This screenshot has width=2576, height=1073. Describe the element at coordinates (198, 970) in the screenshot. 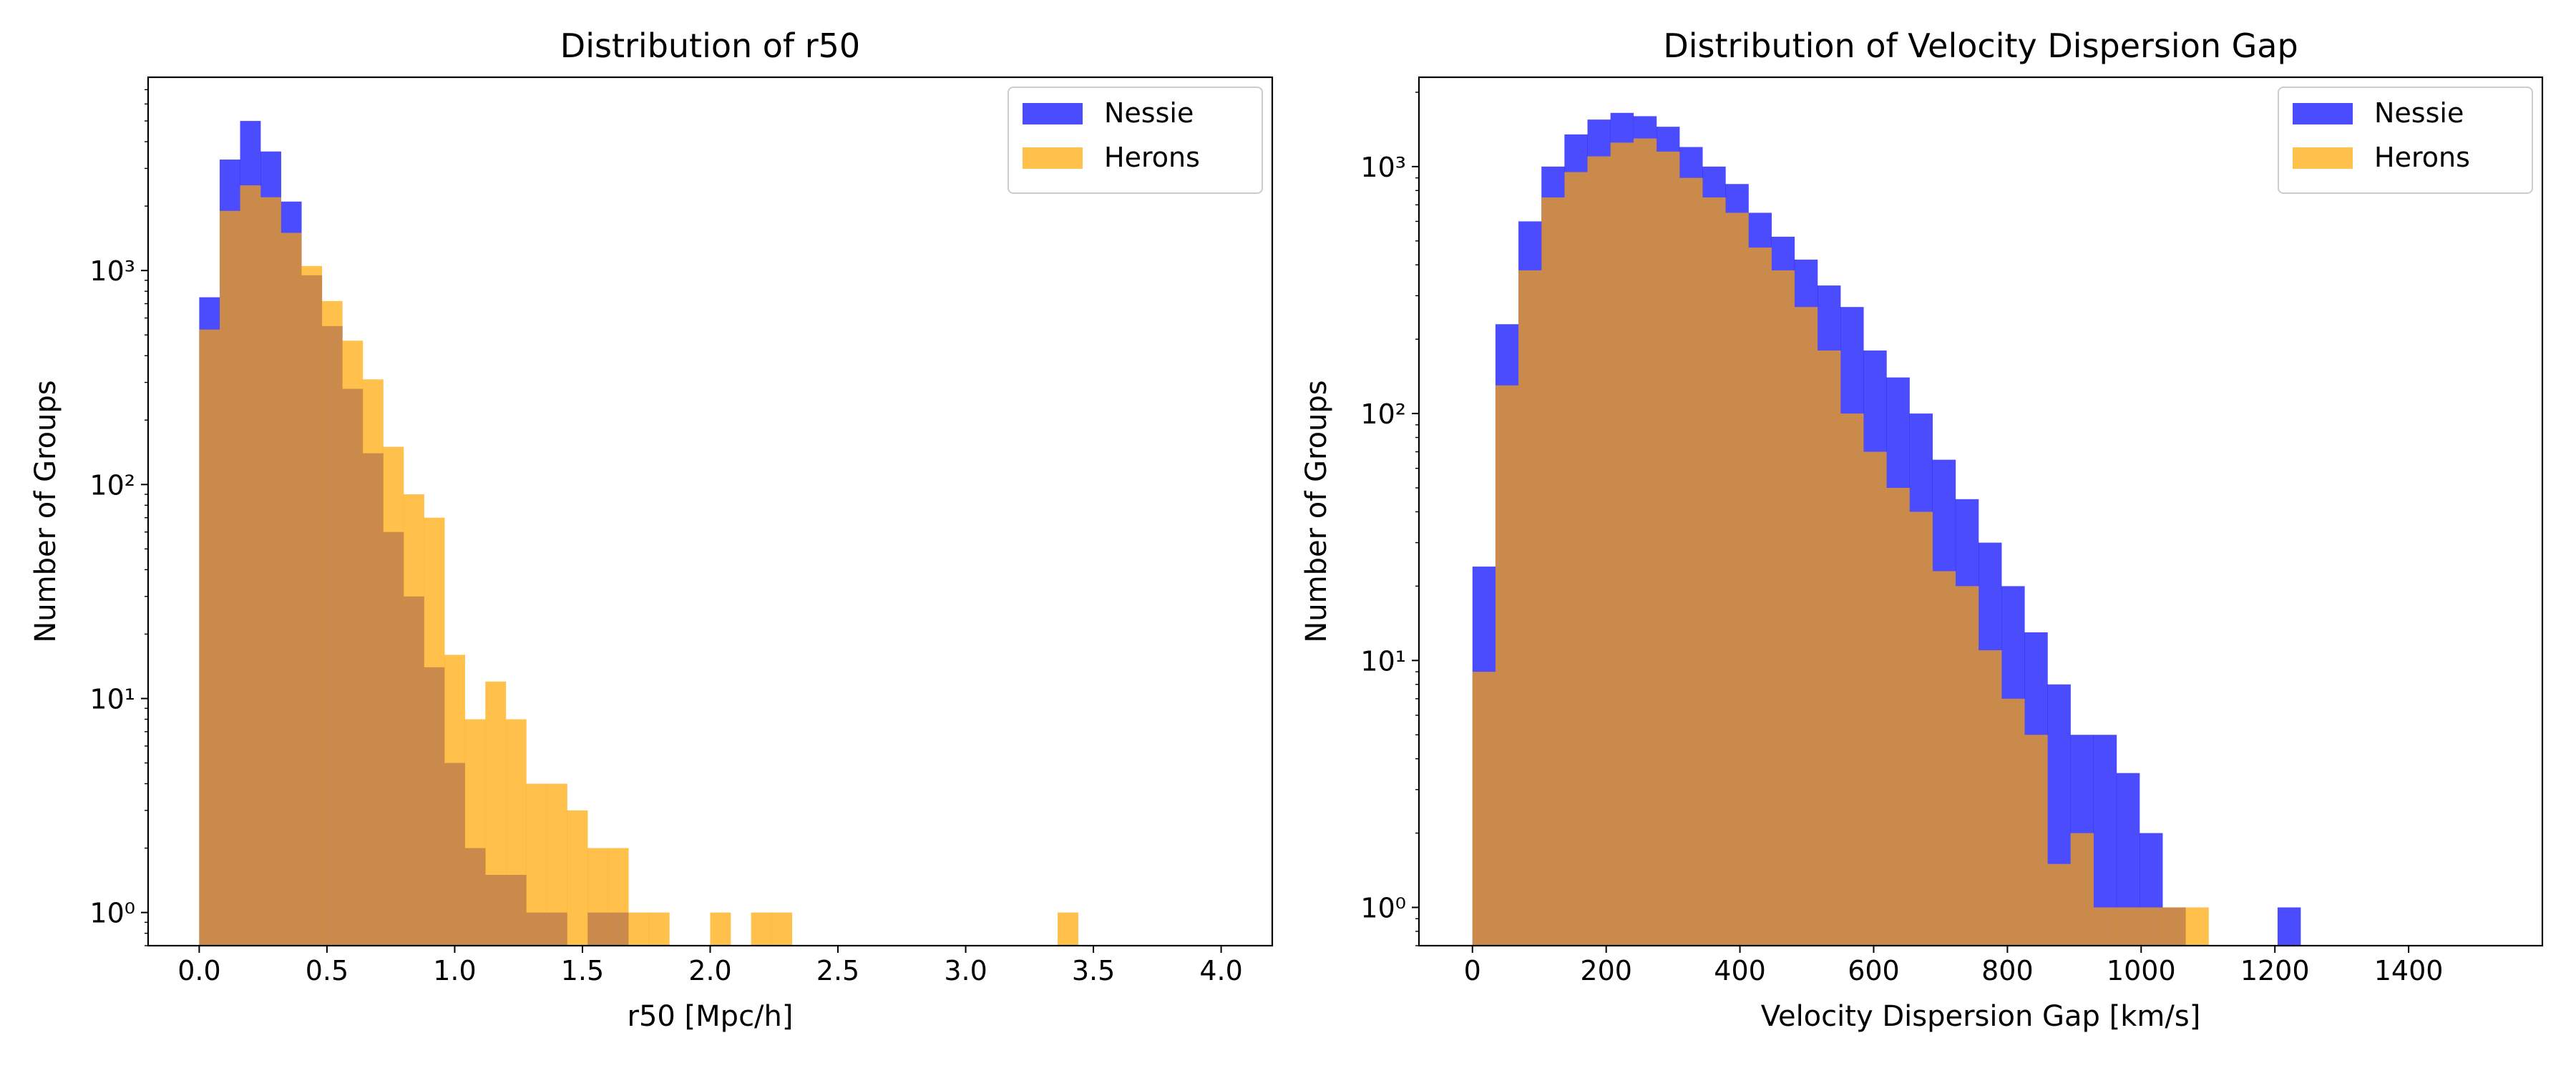

I see `x-tick-label: 0.0` at that location.